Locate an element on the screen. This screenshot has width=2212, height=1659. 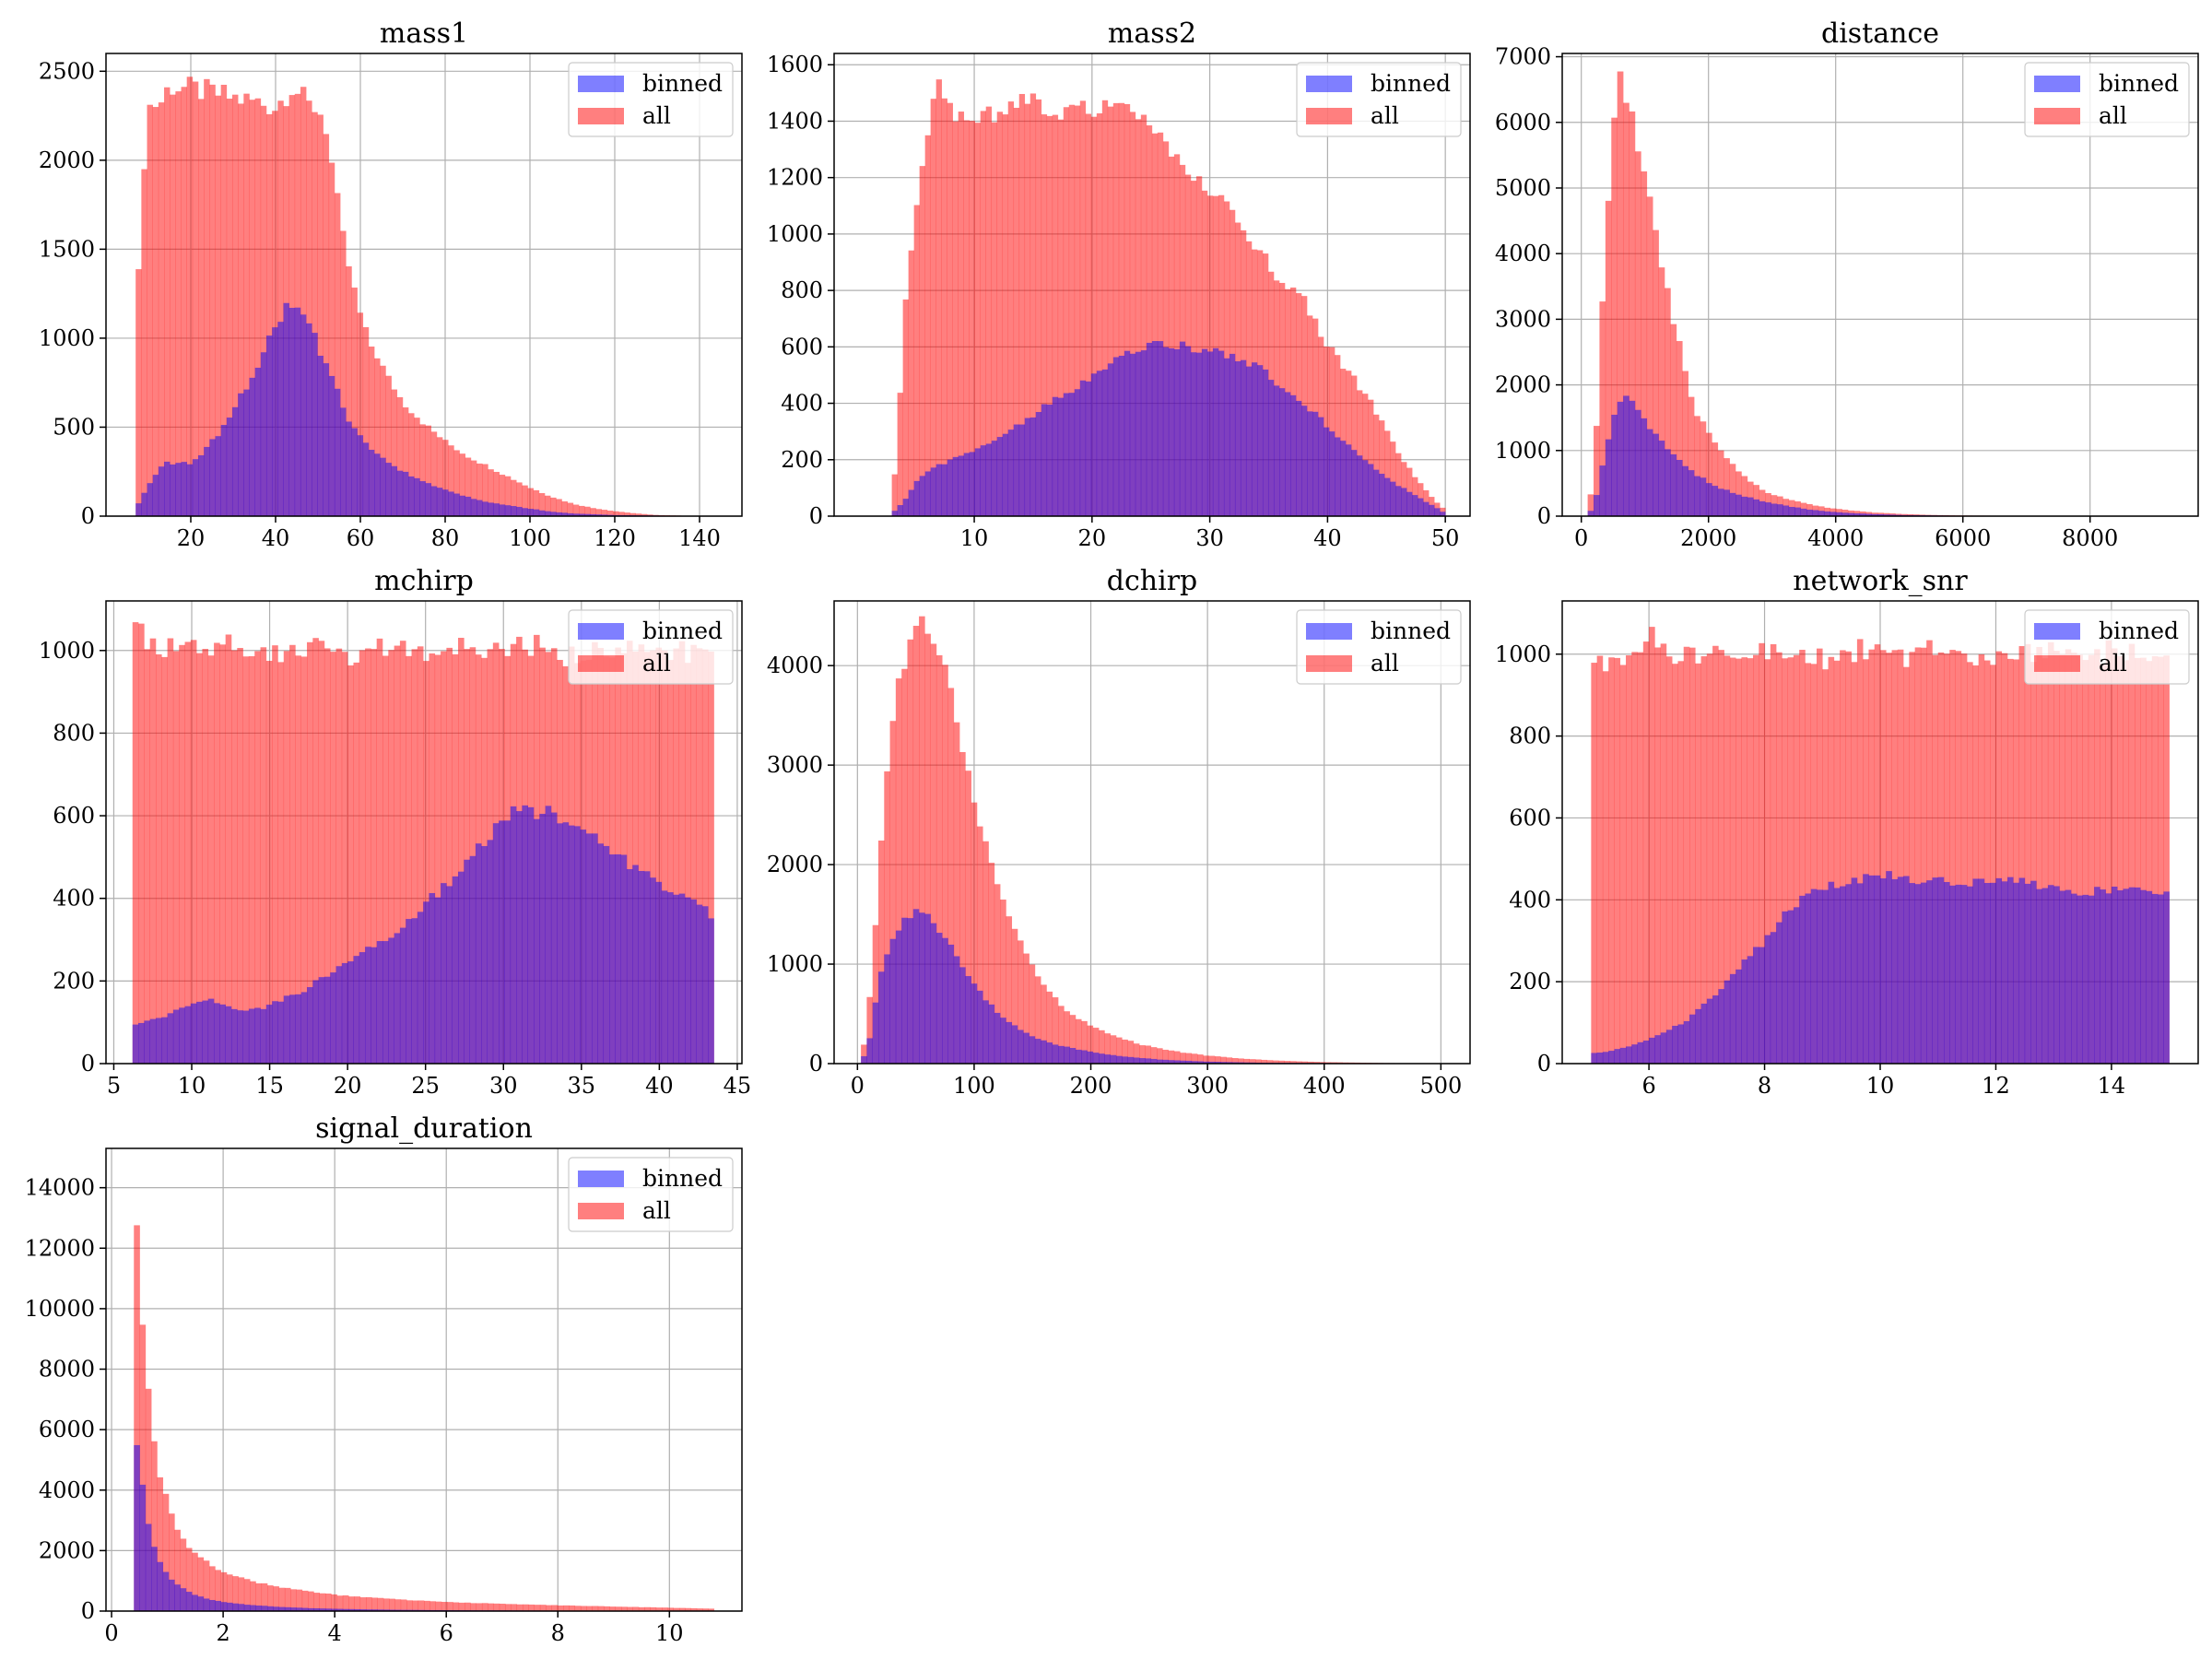
y-tick-label: 4000 is located at coordinates (67, 1490).